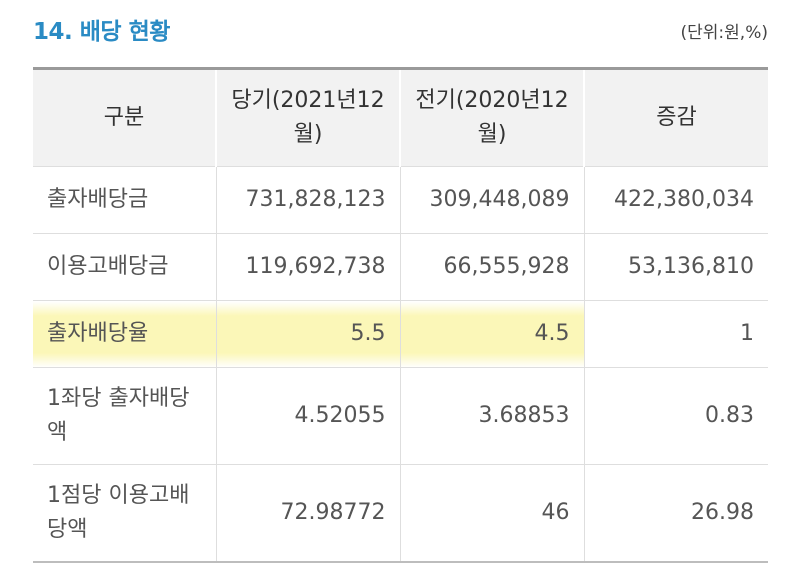 This screenshot has height=571, width=800. What do you see at coordinates (724, 33) in the screenshot?
I see `unit-note: (단위:원,%)` at bounding box center [724, 33].